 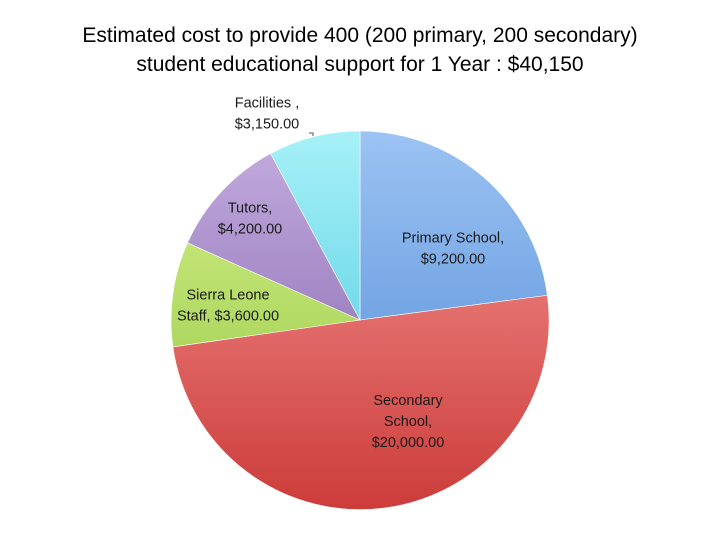 I want to click on slice-label-line: $4,200.00, so click(x=250, y=230).